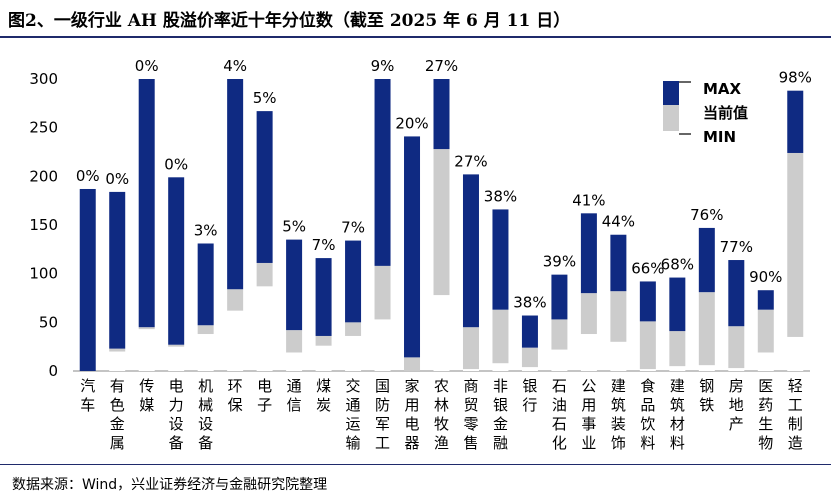  I want to click on percentile-label: 77%, so click(736, 247).